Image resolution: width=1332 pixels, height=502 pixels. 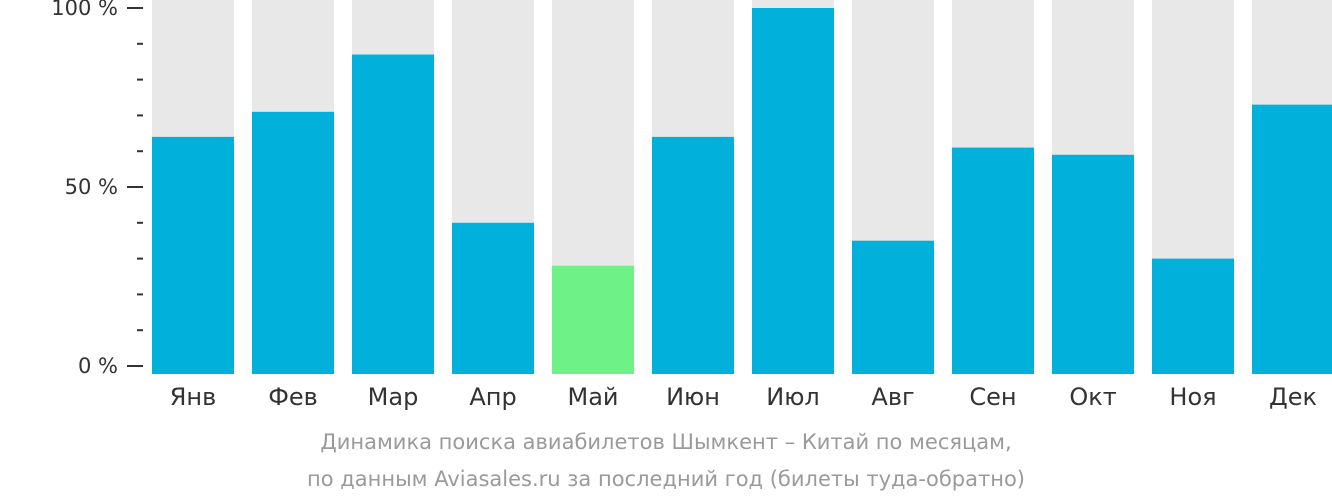 I want to click on y-axis: 0 % 50 % 100 %, so click(x=97, y=189).